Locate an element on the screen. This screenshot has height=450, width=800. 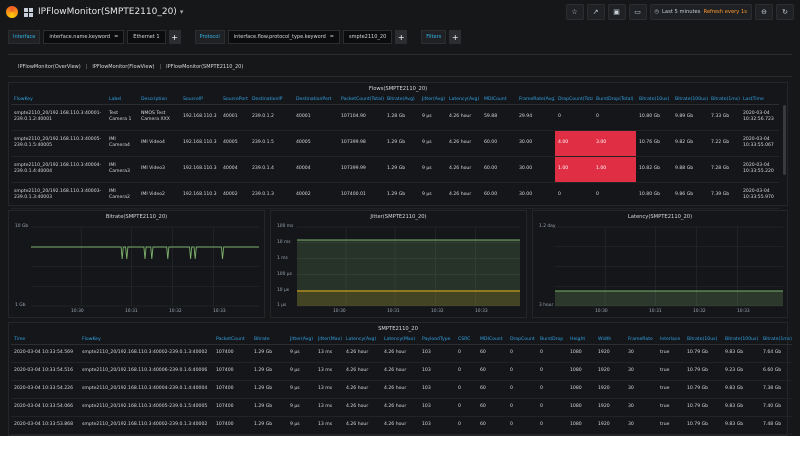
column-header: DestinationIP is located at coordinates (271, 100).